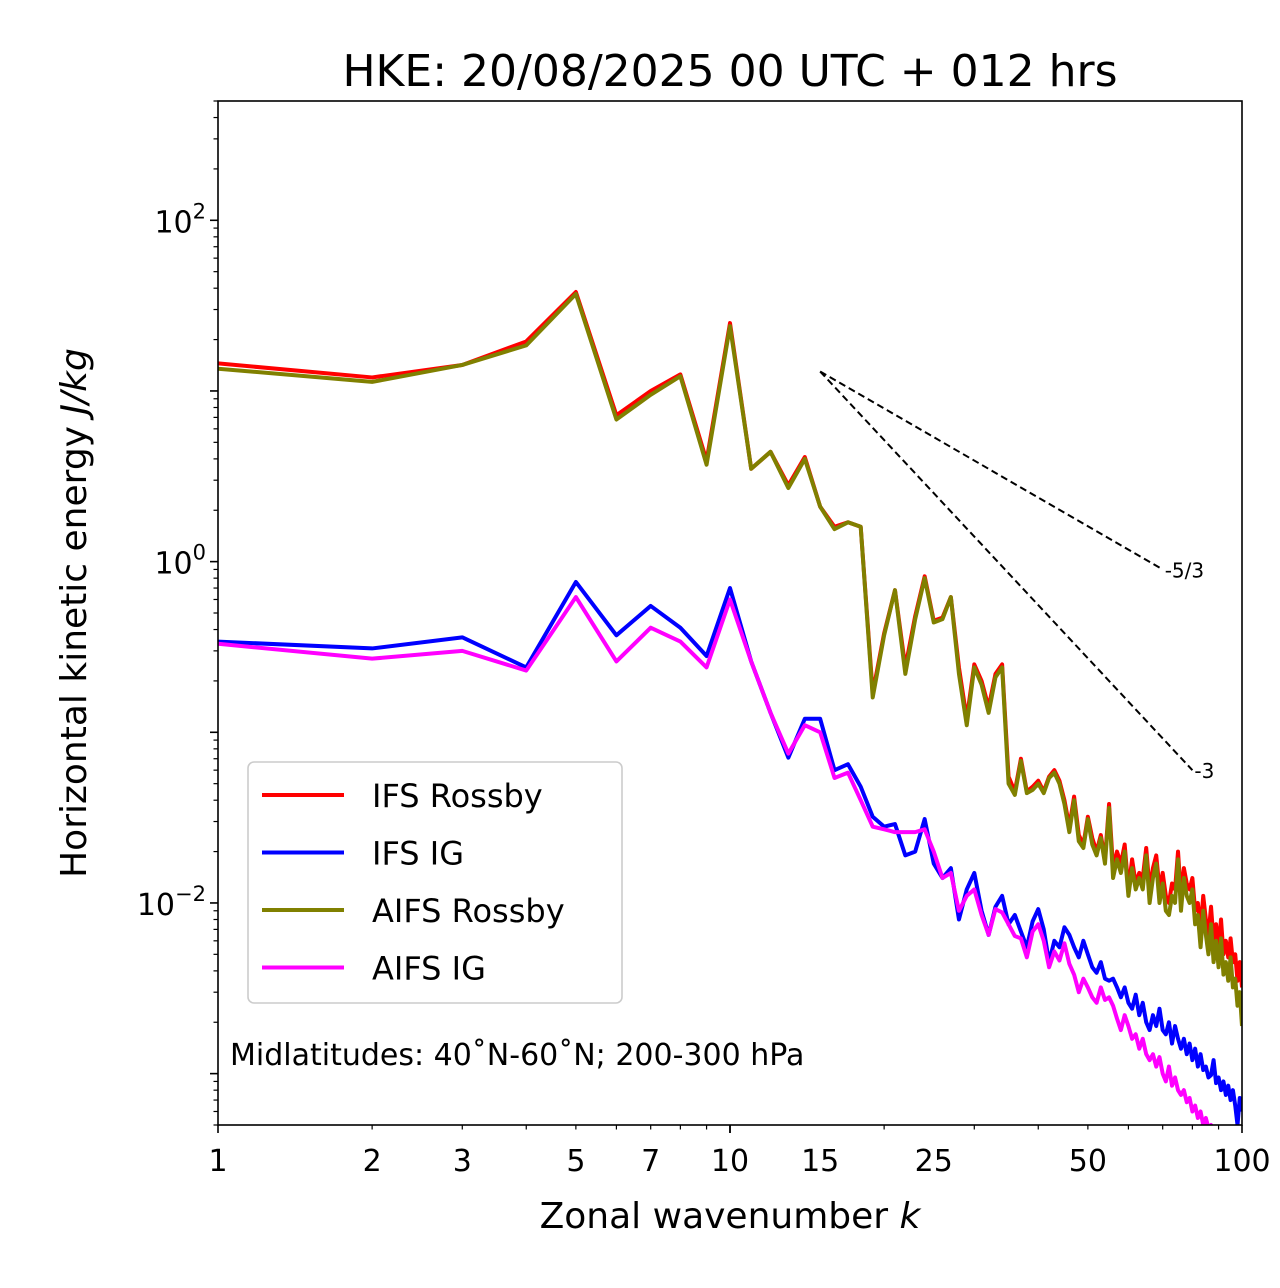 The height and width of the screenshot is (1288, 1280). What do you see at coordinates (74, 384) in the screenshot?
I see `y-axis-label-units: J/kg` at bounding box center [74, 384].